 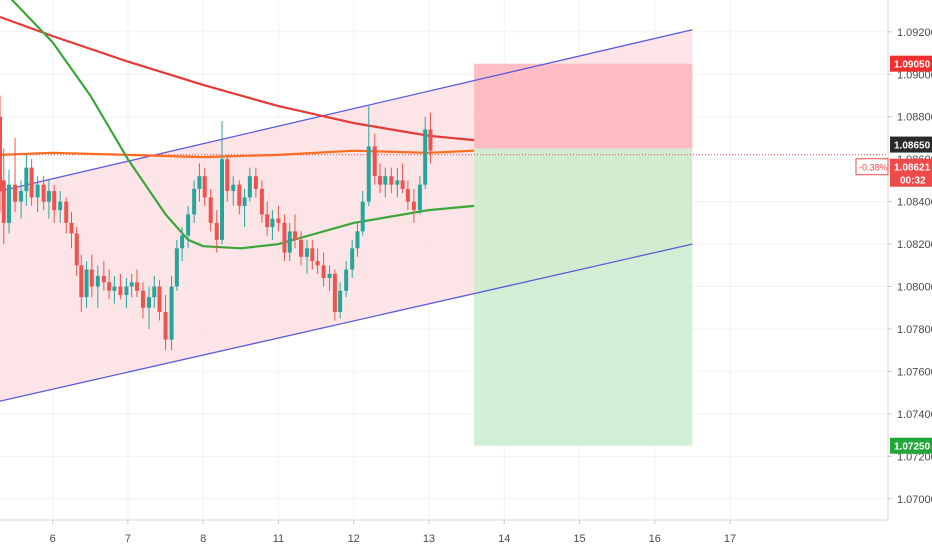 What do you see at coordinates (914, 415) in the screenshot?
I see `y-tick-label: 1.07400` at bounding box center [914, 415].